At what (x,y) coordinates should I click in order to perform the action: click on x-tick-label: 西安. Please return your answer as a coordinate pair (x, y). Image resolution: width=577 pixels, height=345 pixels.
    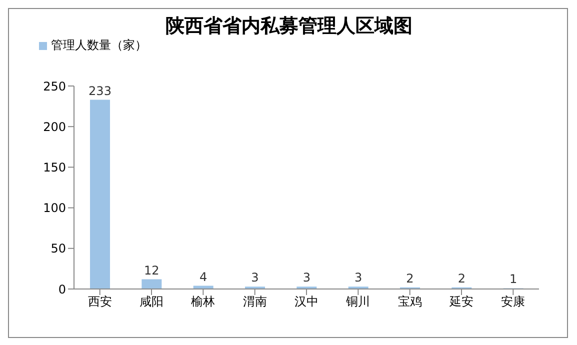
    Looking at the image, I should click on (100, 301).